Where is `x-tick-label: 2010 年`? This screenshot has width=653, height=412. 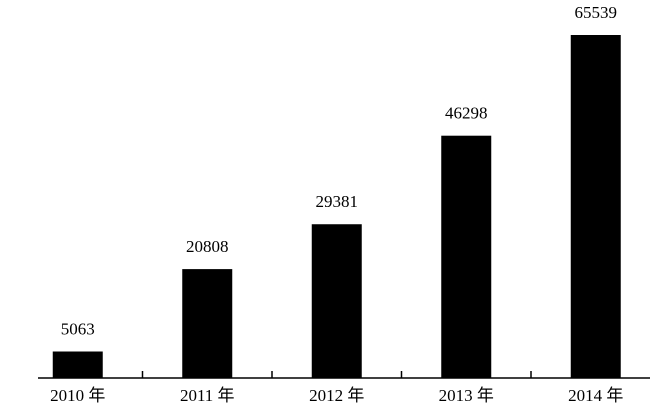
x-tick-label: 2010 年 is located at coordinates (77, 395).